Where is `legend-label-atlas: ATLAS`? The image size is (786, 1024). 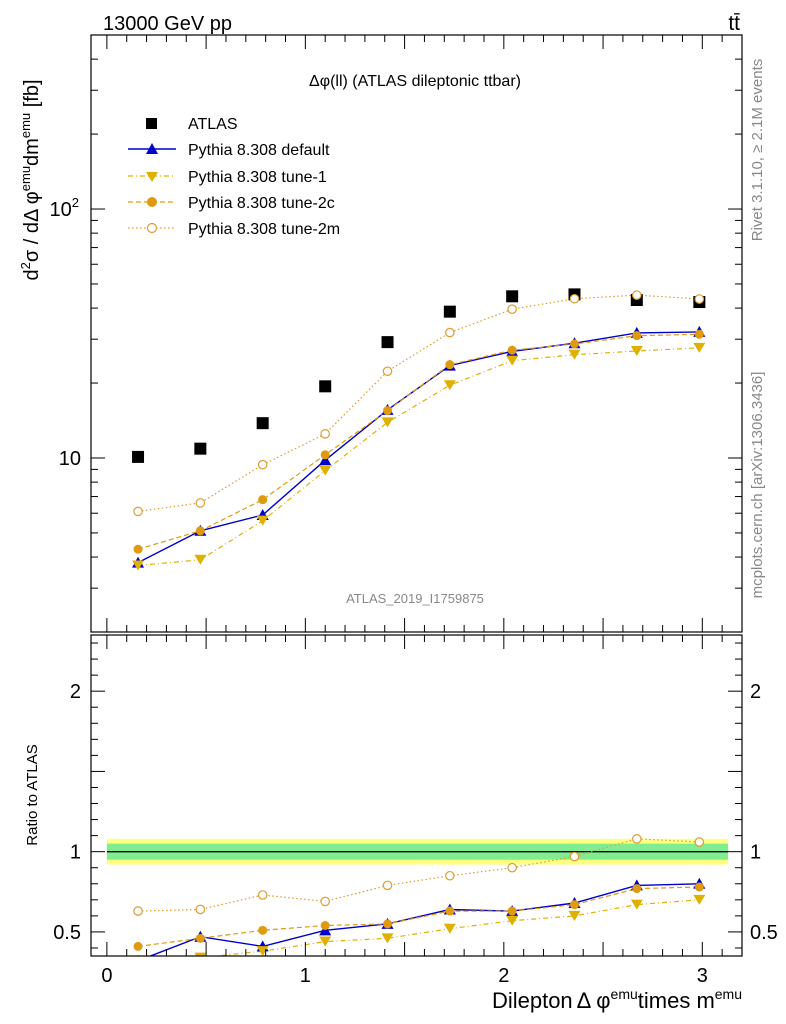
legend-label-atlas: ATLAS is located at coordinates (213, 124).